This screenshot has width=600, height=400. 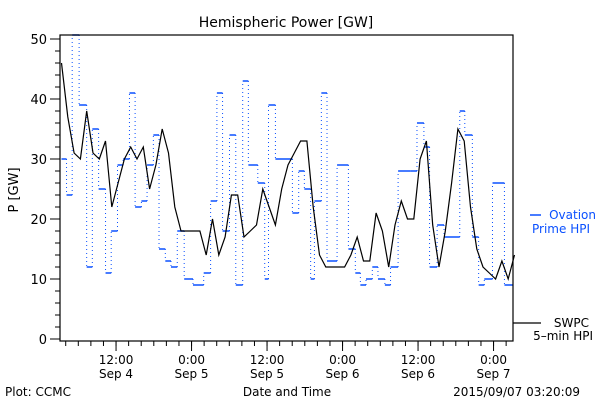 I want to click on x-tick-date-label: Sep 4, so click(x=116, y=374).